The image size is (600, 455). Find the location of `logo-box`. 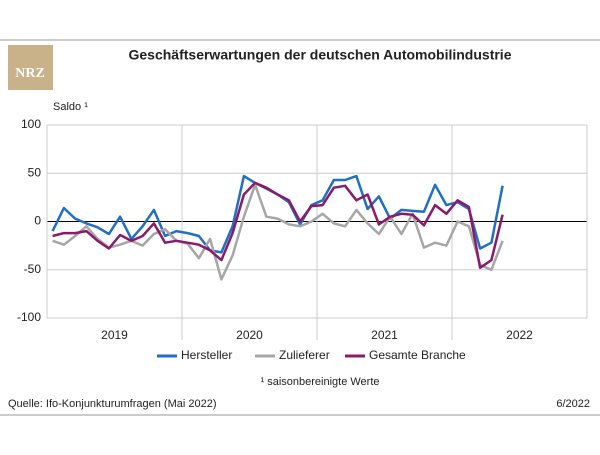

logo-box is located at coordinates (30, 67).